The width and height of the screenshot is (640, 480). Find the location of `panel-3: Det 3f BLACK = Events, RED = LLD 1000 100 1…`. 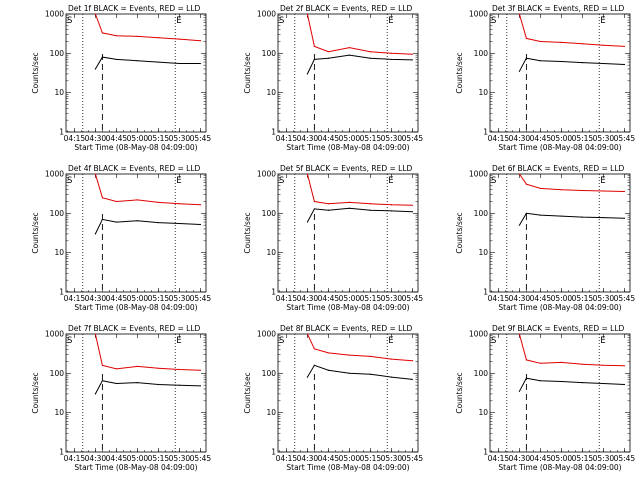

panel-3: Det 3f BLACK = Events, RED = LLD 1000 100 1… is located at coordinates (545, 78).